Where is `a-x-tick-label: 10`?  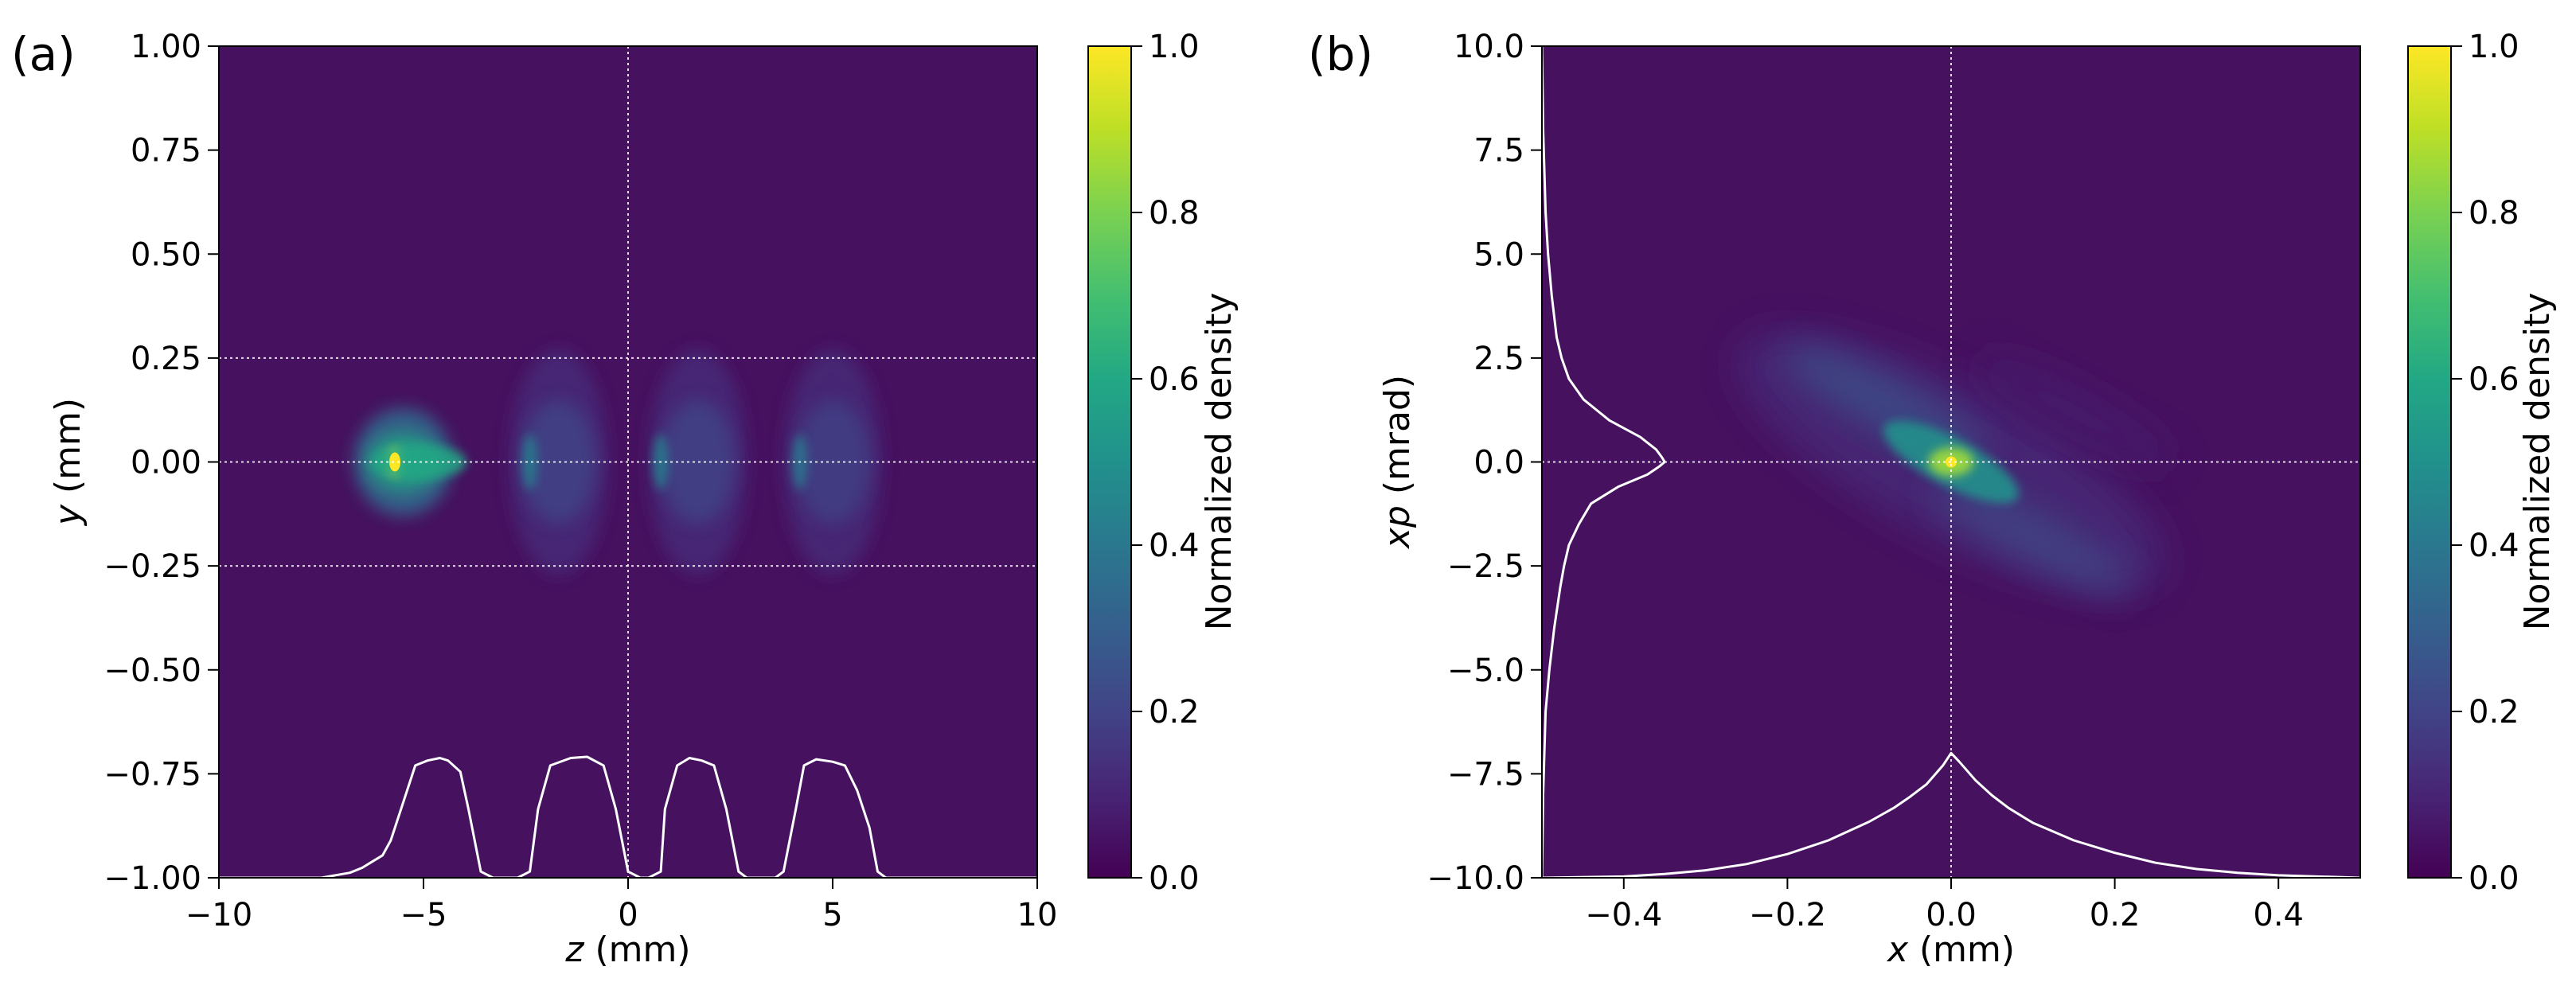
a-x-tick-label: 10 is located at coordinates (1037, 915).